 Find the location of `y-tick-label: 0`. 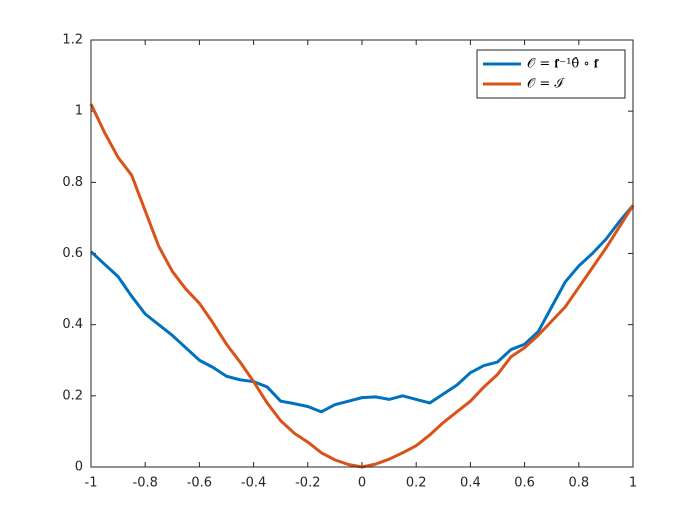

y-tick-label: 0 is located at coordinates (79, 467).